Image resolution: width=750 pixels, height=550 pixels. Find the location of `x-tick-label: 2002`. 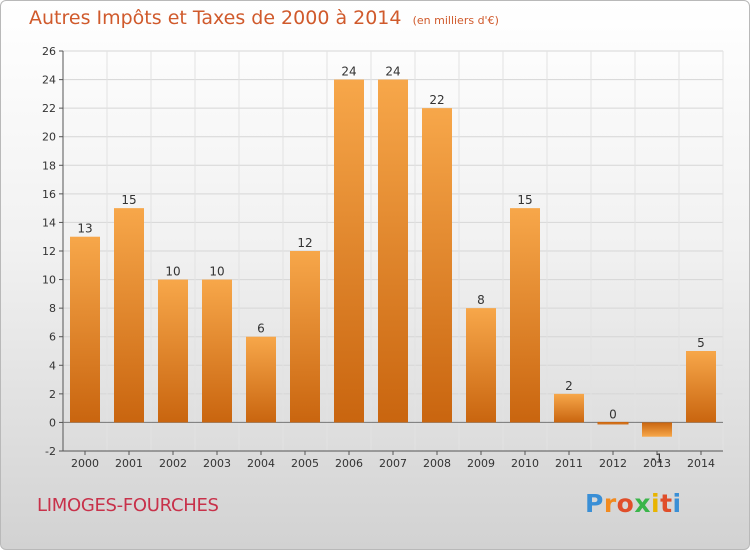

x-tick-label: 2002 is located at coordinates (173, 463).